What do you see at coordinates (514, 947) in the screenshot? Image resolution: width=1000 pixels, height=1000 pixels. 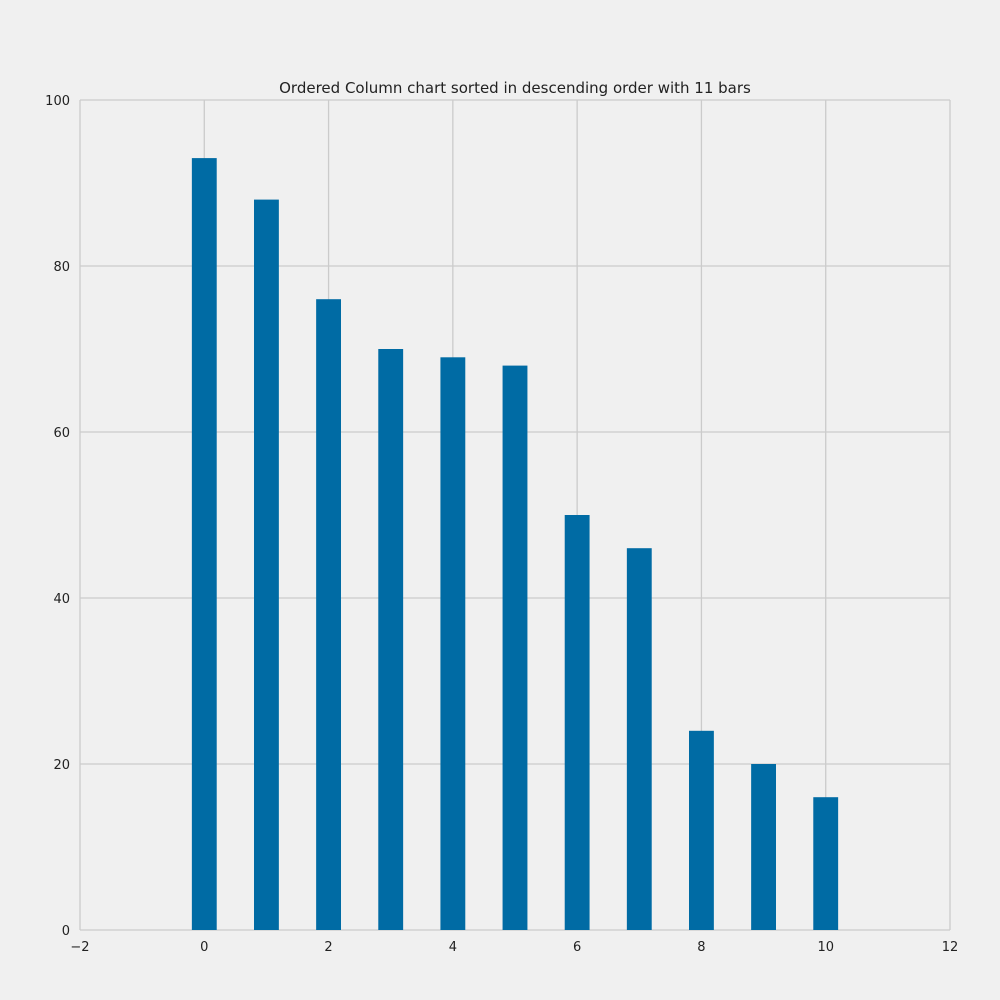 I see `x-axis-ticks: −2 0 2 4 6 8 10 12` at bounding box center [514, 947].